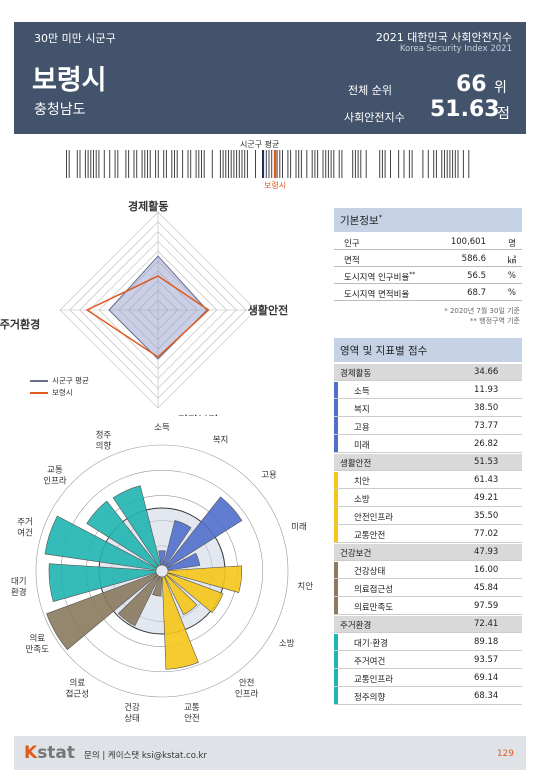 Image resolution: width=540 pixels, height=780 pixels. I want to click on indicator-name: 주거여건, so click(370, 662).